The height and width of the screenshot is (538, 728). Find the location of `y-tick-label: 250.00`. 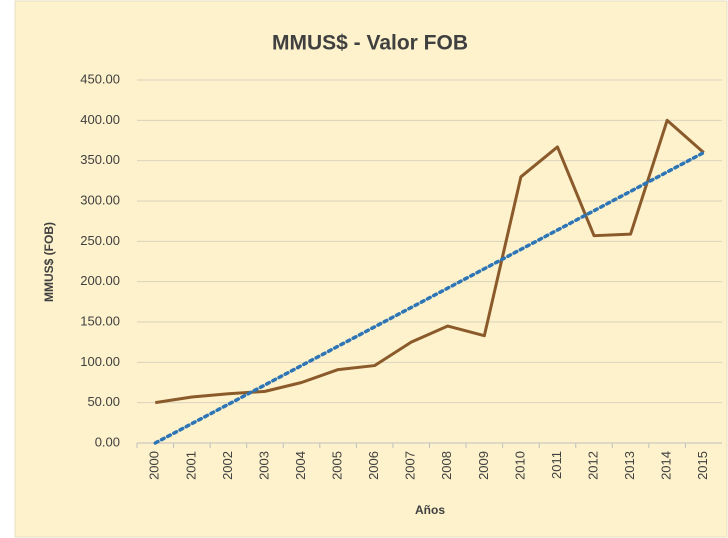

y-tick-label: 250.00 is located at coordinates (100, 240).